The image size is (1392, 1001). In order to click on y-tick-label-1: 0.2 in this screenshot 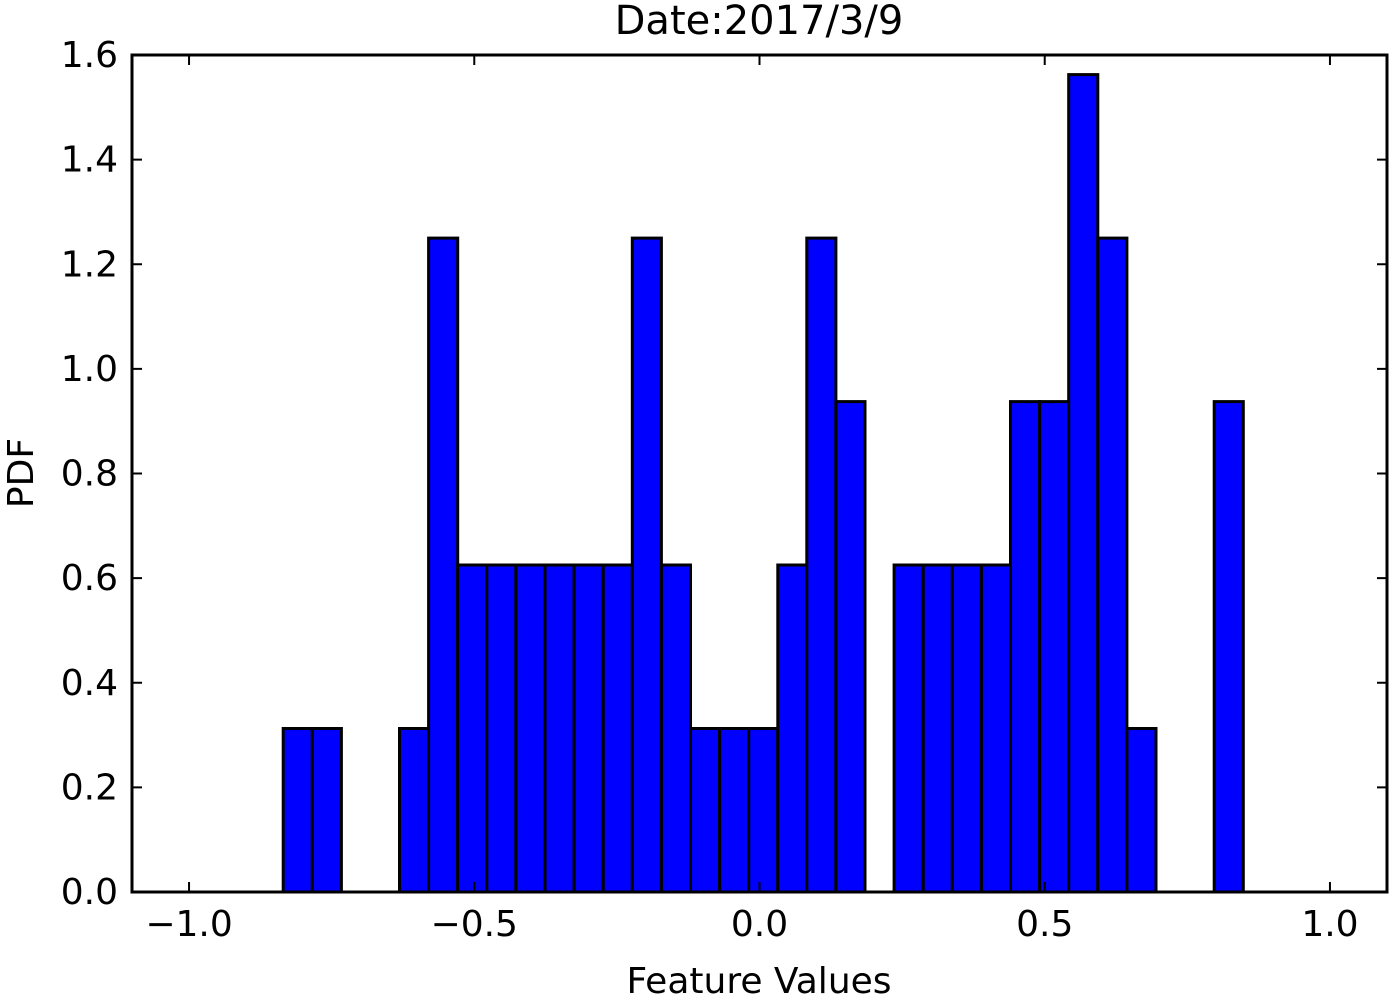, I will do `click(89, 787)`.